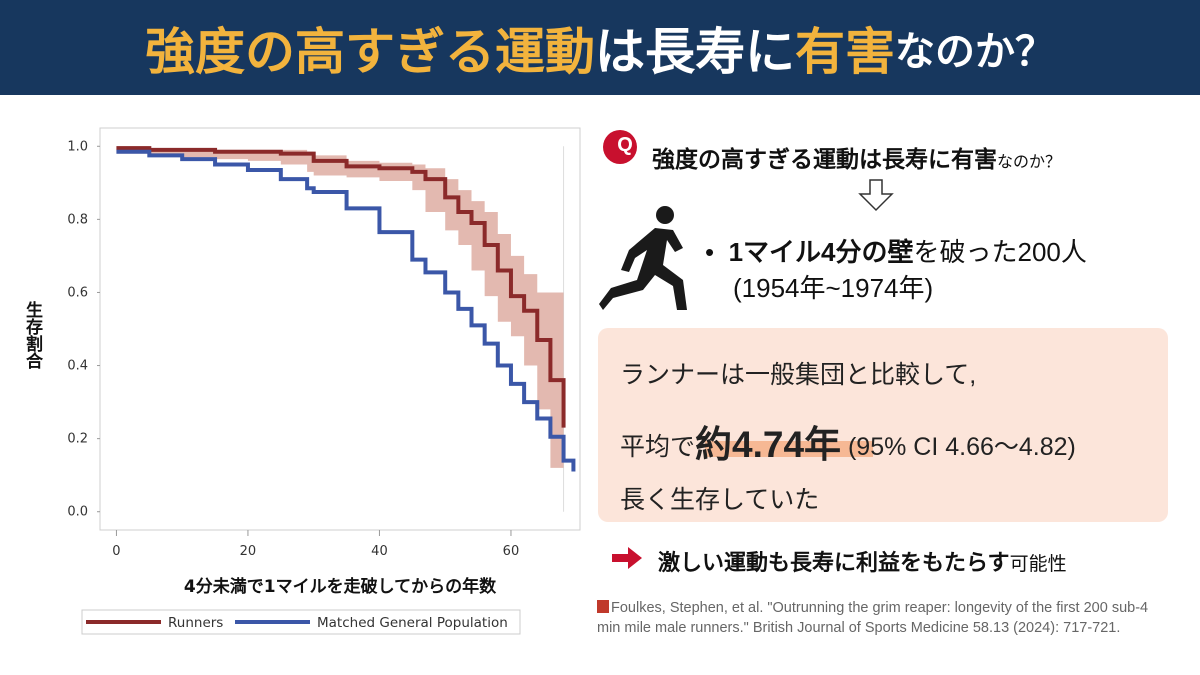 The height and width of the screenshot is (675, 1200). Describe the element at coordinates (961, 447) in the screenshot. I see `summary-ci: (95% CI 4.66〜4.82)` at that location.